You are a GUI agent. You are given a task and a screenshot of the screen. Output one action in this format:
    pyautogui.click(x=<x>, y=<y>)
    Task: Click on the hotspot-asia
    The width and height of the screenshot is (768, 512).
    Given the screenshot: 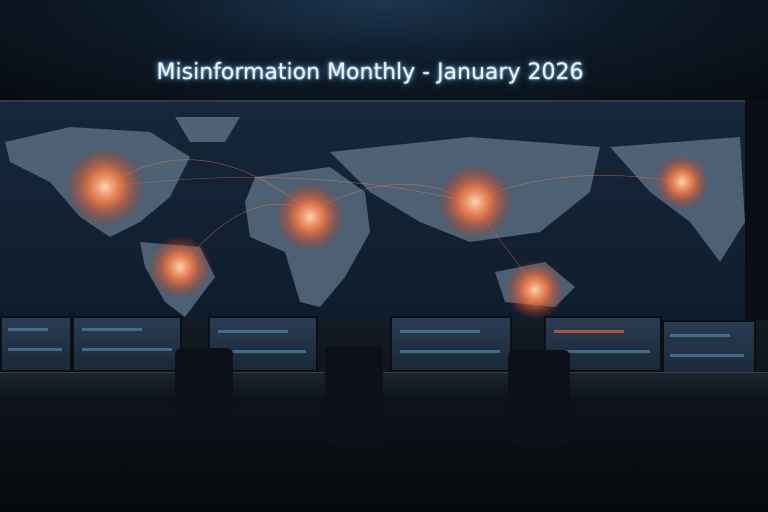 What is the action you would take?
    pyautogui.click(x=475, y=202)
    